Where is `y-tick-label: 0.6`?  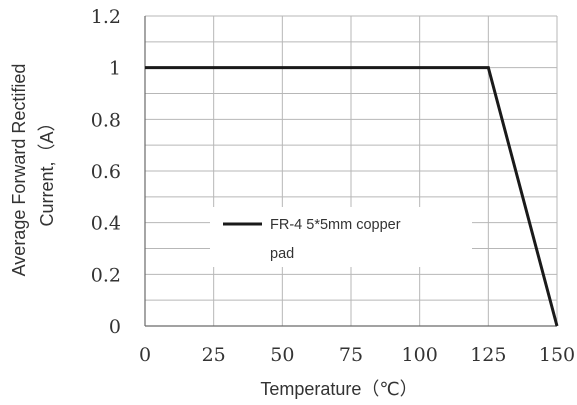
y-tick-label: 0.6 is located at coordinates (106, 172).